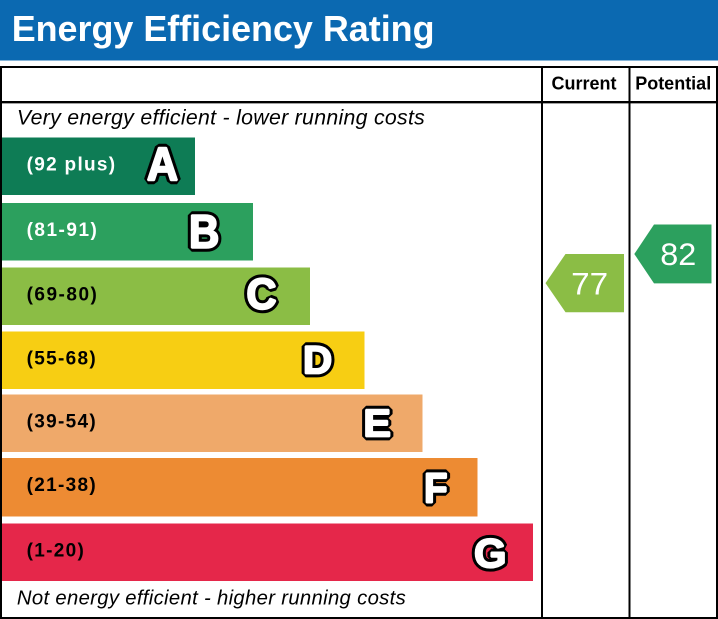  What do you see at coordinates (583, 83) in the screenshot?
I see `svg-text: Current` at bounding box center [583, 83].